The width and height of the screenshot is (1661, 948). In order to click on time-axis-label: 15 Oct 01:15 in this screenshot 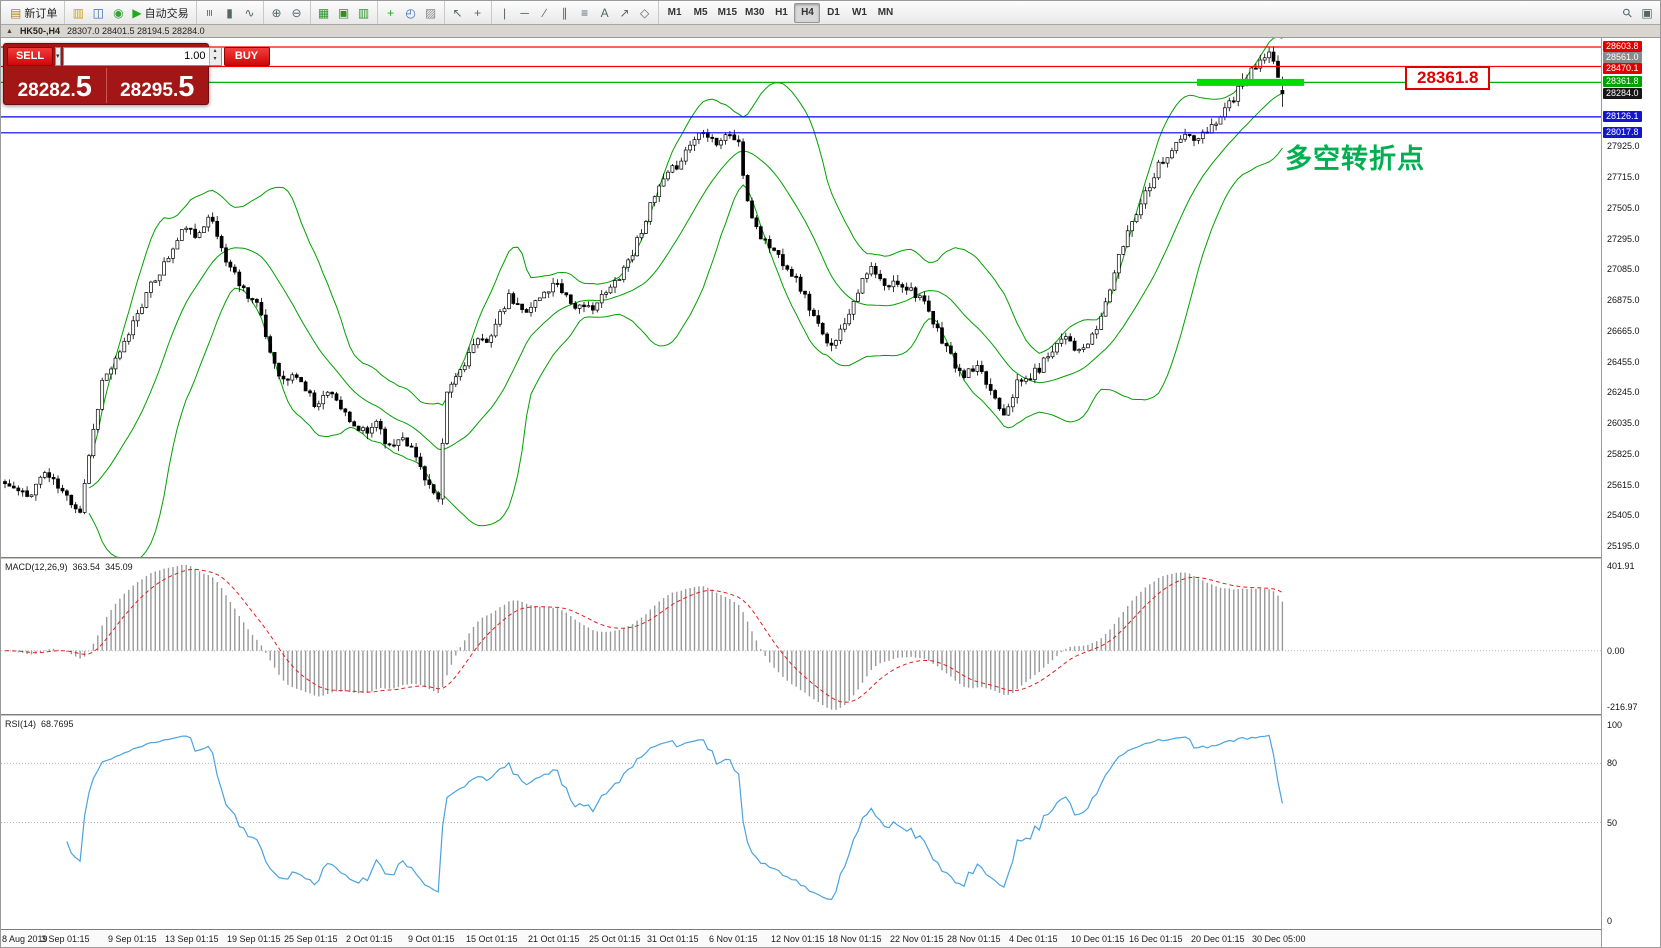, I will do `click(492, 939)`.